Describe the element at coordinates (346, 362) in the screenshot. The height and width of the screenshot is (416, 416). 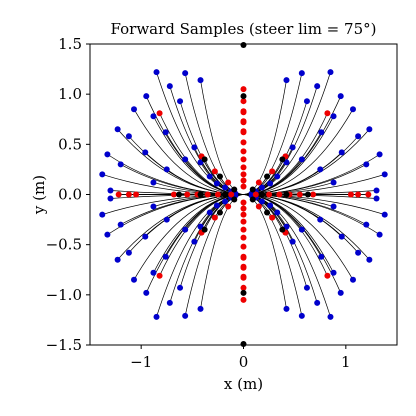
I see `x-tick-label: 1` at that location.